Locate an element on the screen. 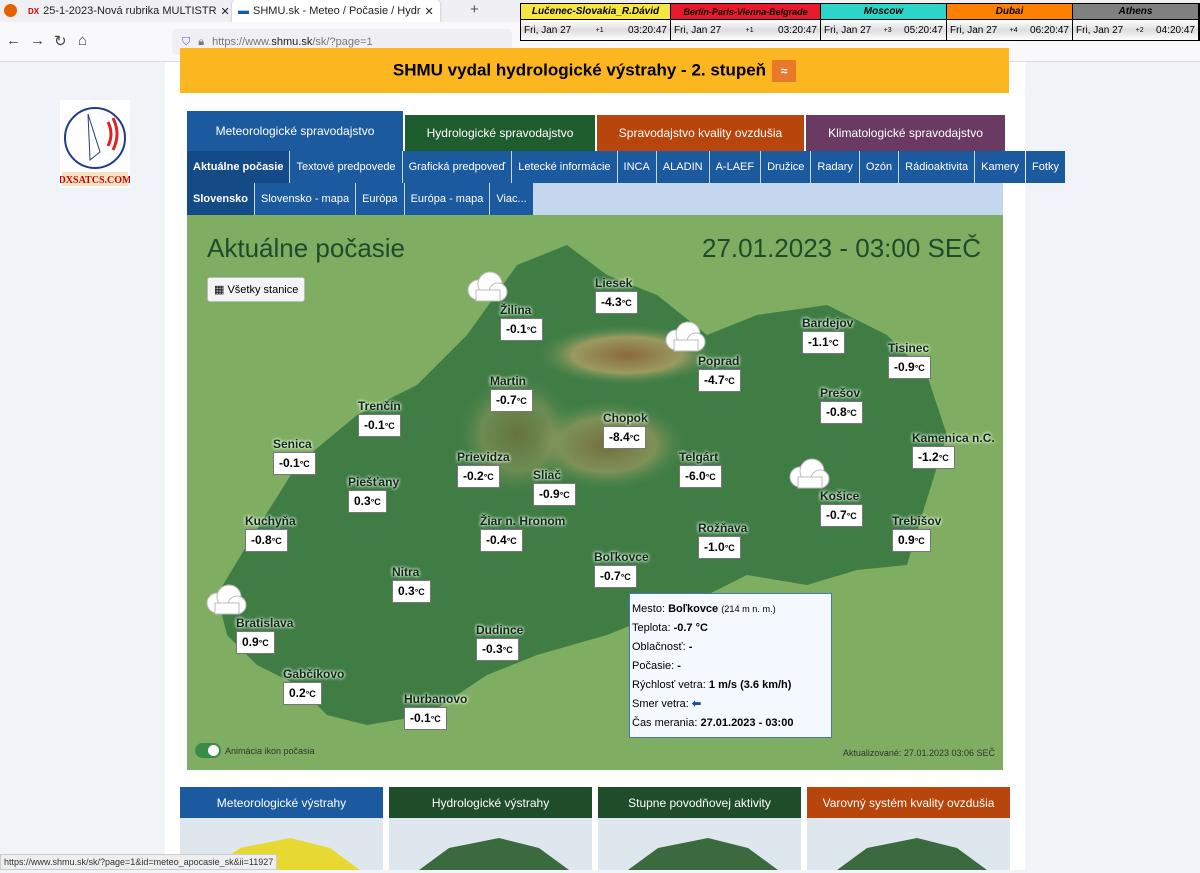 The image size is (1200, 873). station-temp: -0.3°C is located at coordinates (497, 649).